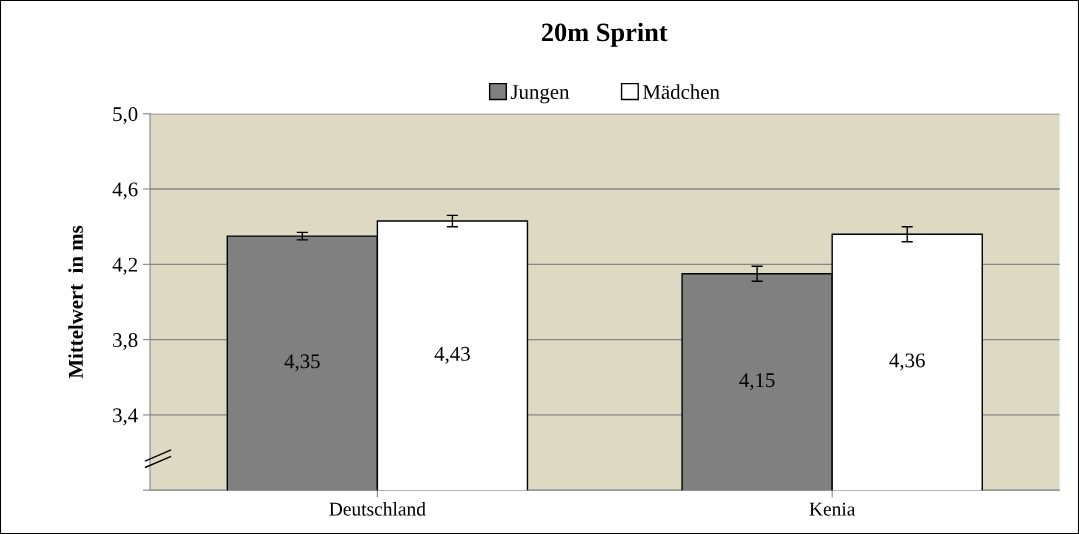 This screenshot has height=534, width=1079. Describe the element at coordinates (540, 94) in the screenshot. I see `legend-label: Jungen` at that location.